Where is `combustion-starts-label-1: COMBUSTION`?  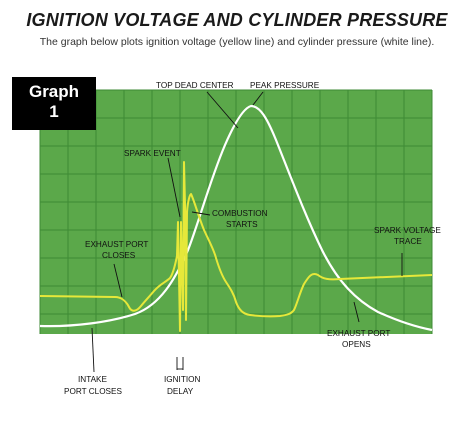 combustion-starts-label-1: COMBUSTION is located at coordinates (240, 213).